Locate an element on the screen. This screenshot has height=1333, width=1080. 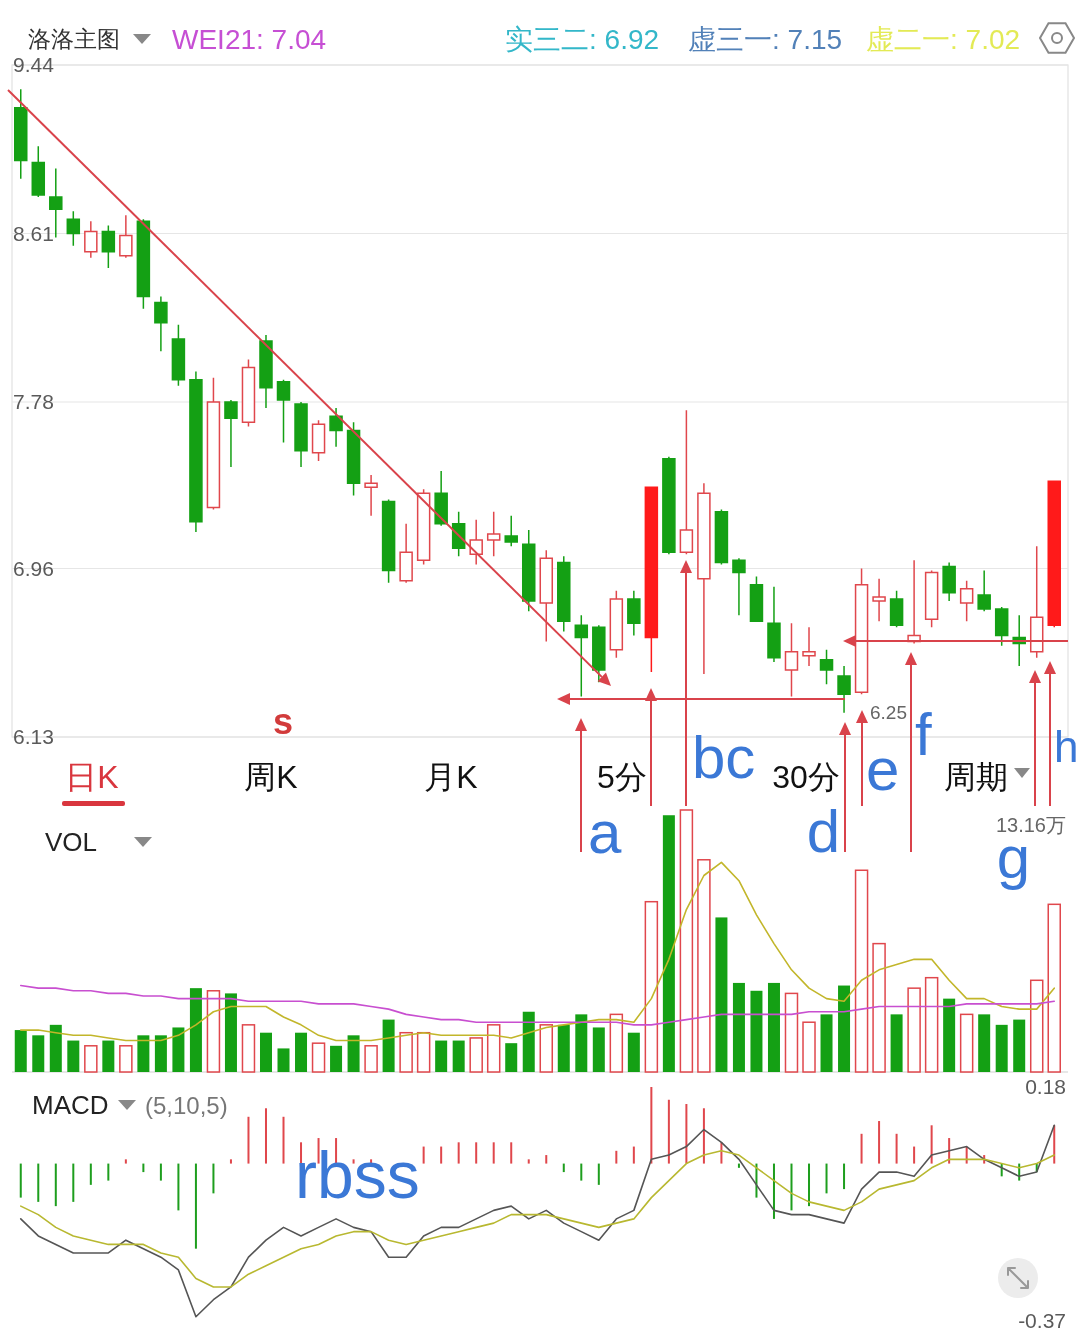
y-tick-label: -0.37 is located at coordinates (1042, 1321).